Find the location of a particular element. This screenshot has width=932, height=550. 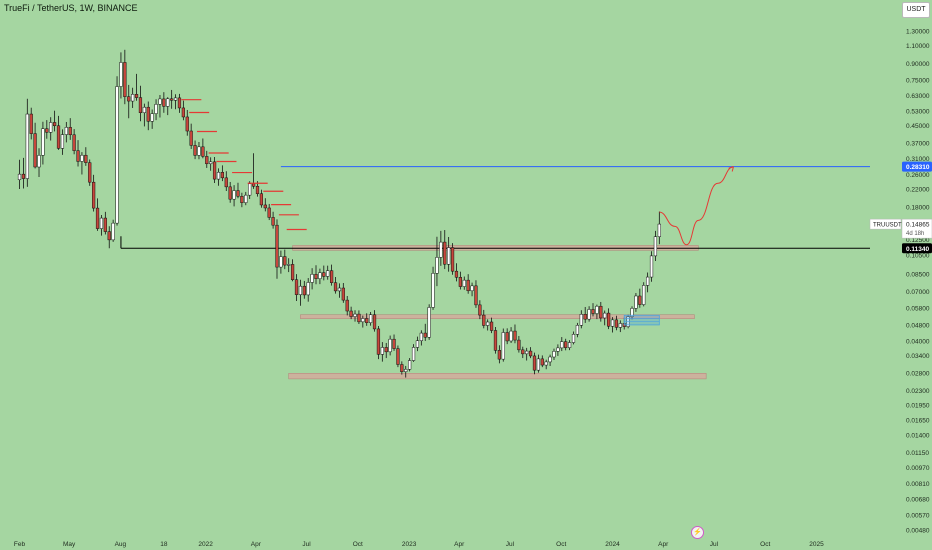

currency-button: USDT is located at coordinates (916, 10).